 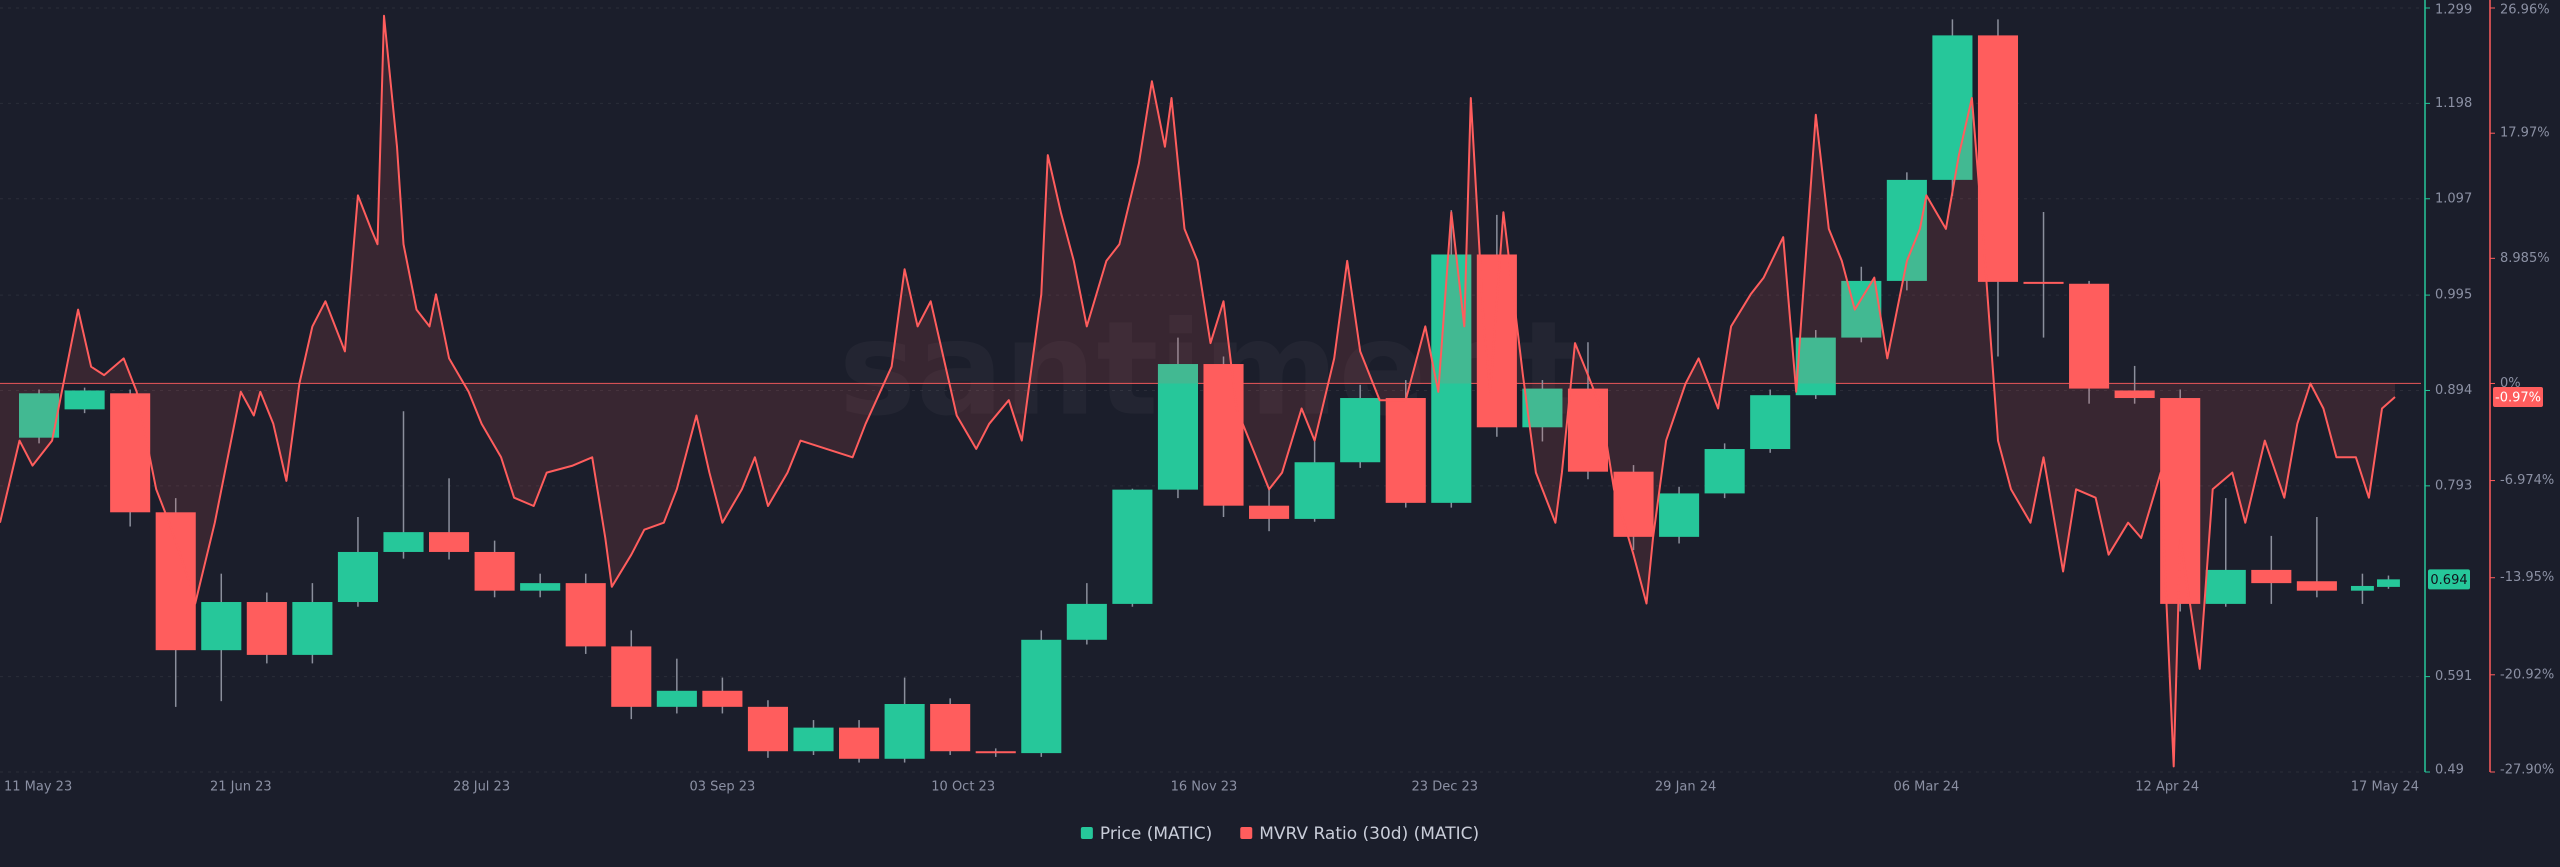 What do you see at coordinates (722, 787) in the screenshot?
I see `x-tick-label: 03 Sep 23` at bounding box center [722, 787].